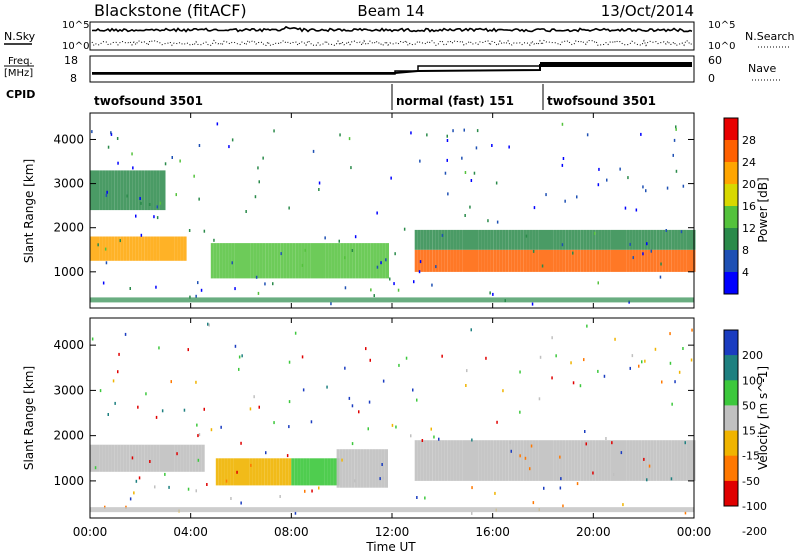 The image size is (800, 554). I want to click on x-tick-label: 00:00, so click(694, 532).